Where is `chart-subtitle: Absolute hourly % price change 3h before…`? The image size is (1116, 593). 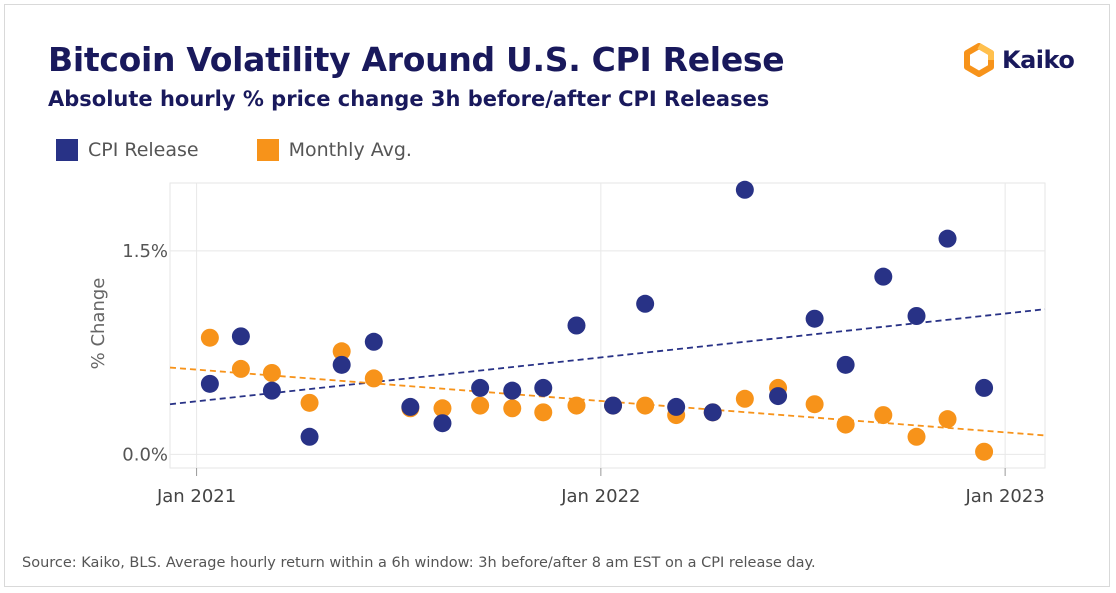 chart-subtitle: Absolute hourly % price change 3h before… is located at coordinates (409, 99).